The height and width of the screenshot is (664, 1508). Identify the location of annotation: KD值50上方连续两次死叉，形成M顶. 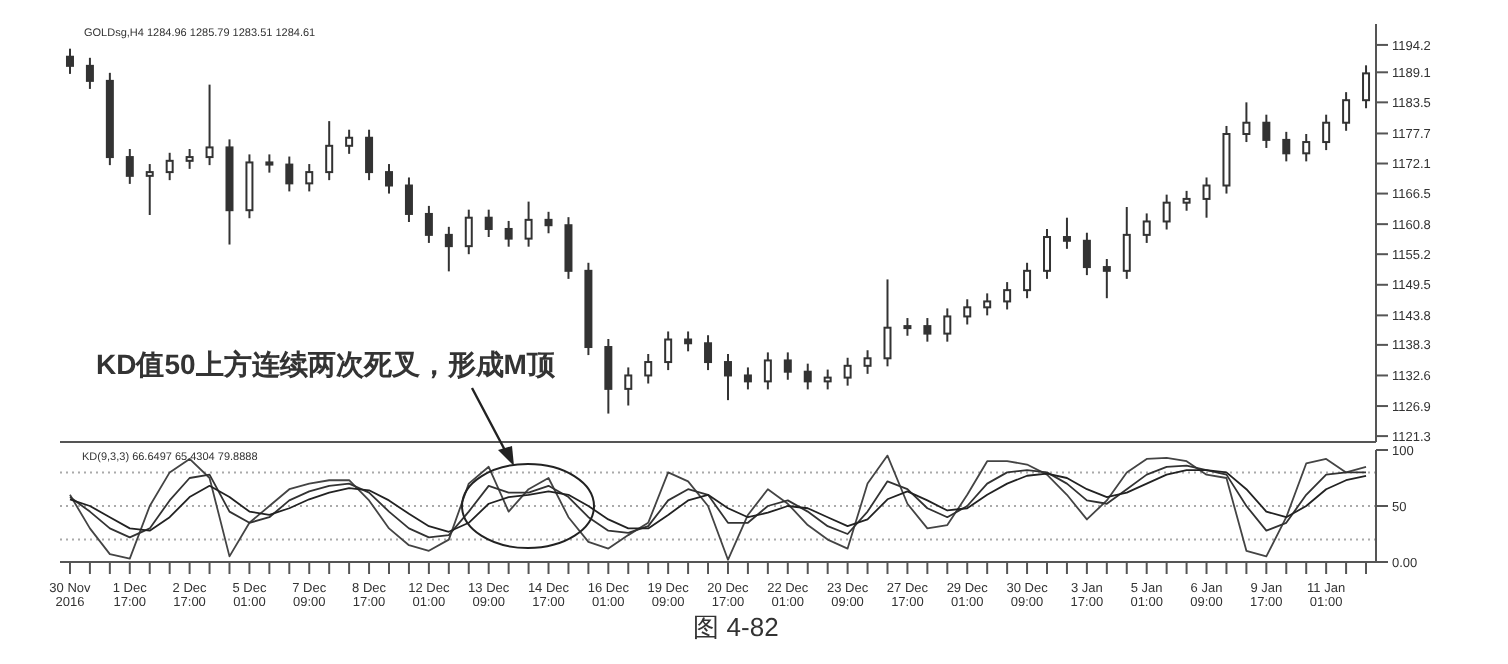
(325, 366).